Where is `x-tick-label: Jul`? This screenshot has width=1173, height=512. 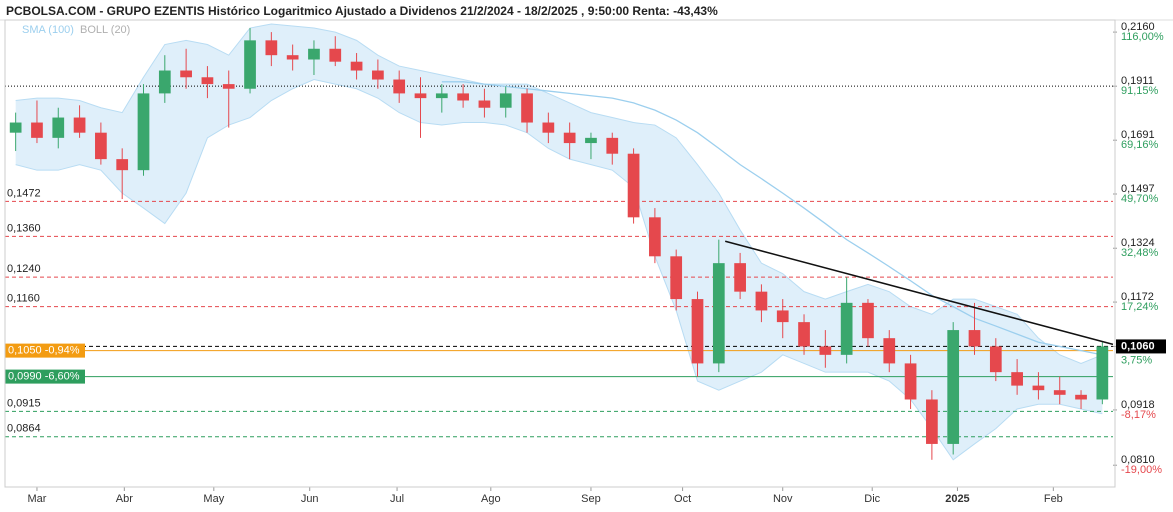 x-tick-label: Jul is located at coordinates (397, 499).